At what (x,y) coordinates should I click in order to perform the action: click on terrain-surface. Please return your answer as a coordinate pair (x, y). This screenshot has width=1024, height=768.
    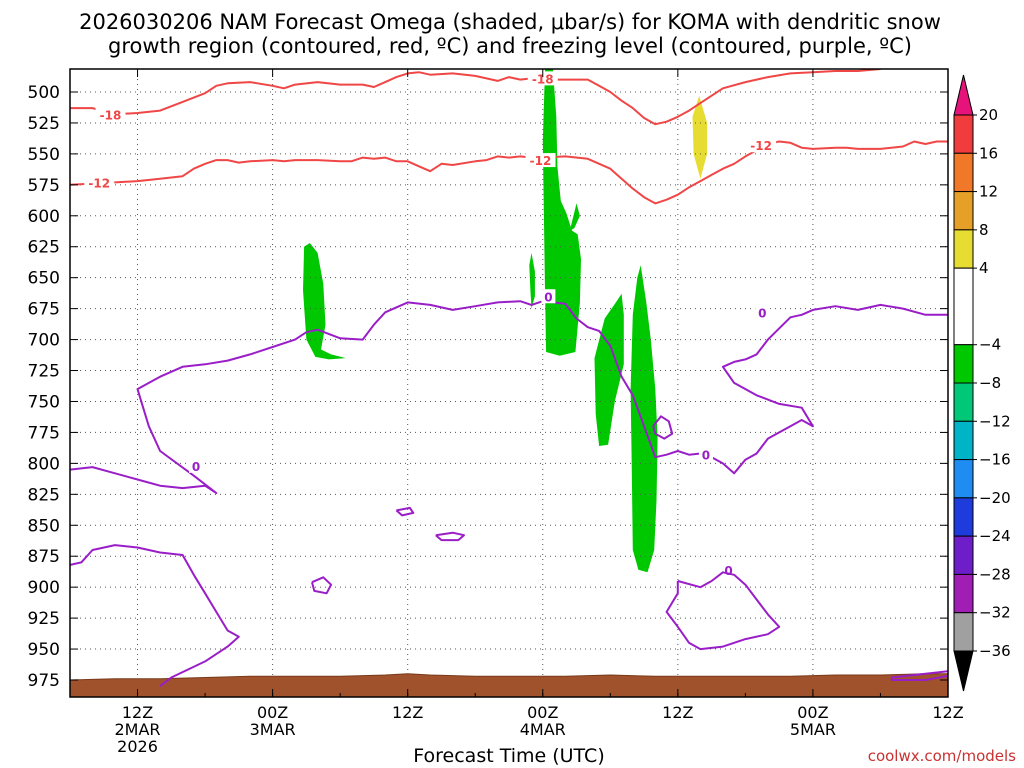
    Looking at the image, I should click on (509, 685).